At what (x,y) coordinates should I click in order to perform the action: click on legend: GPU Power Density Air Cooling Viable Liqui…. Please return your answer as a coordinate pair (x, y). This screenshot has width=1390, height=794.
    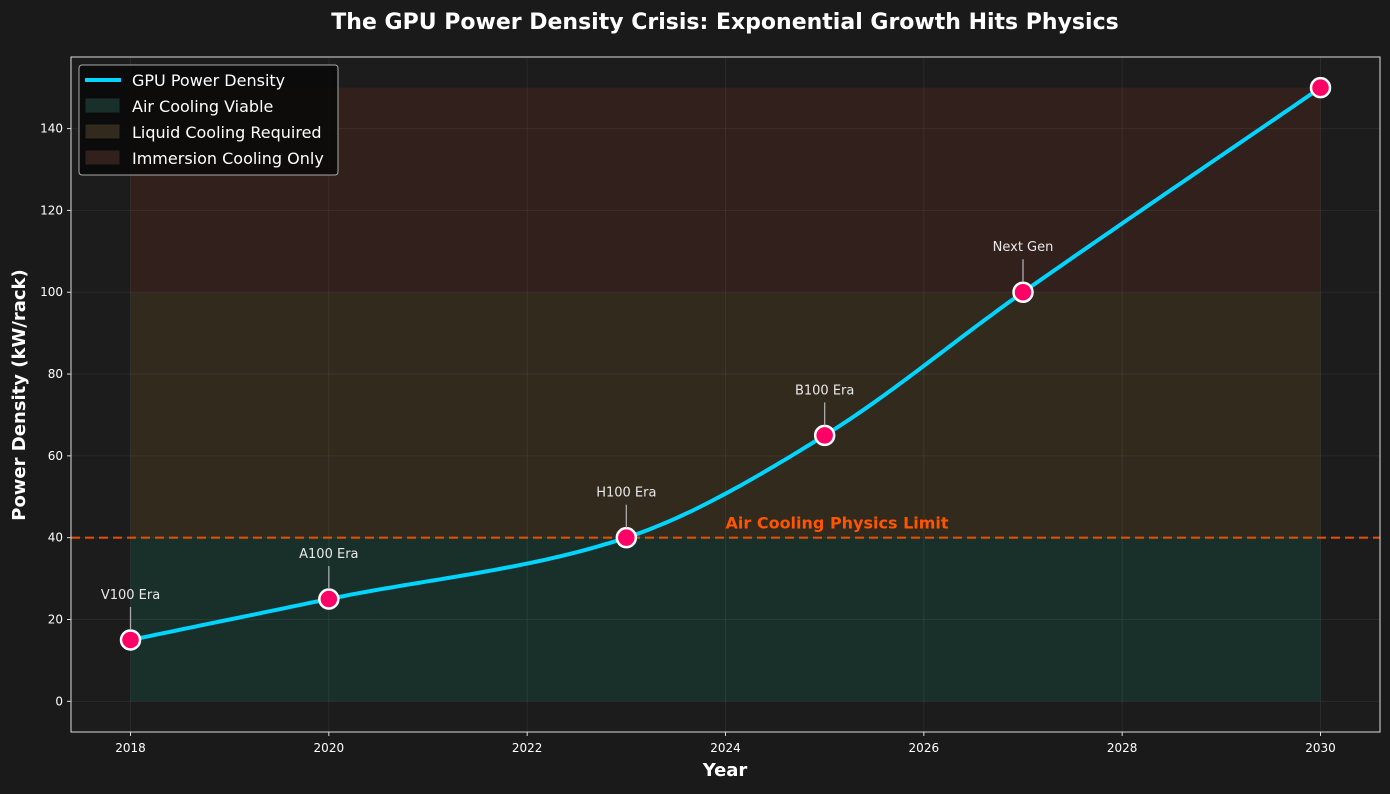
    Looking at the image, I should click on (208, 120).